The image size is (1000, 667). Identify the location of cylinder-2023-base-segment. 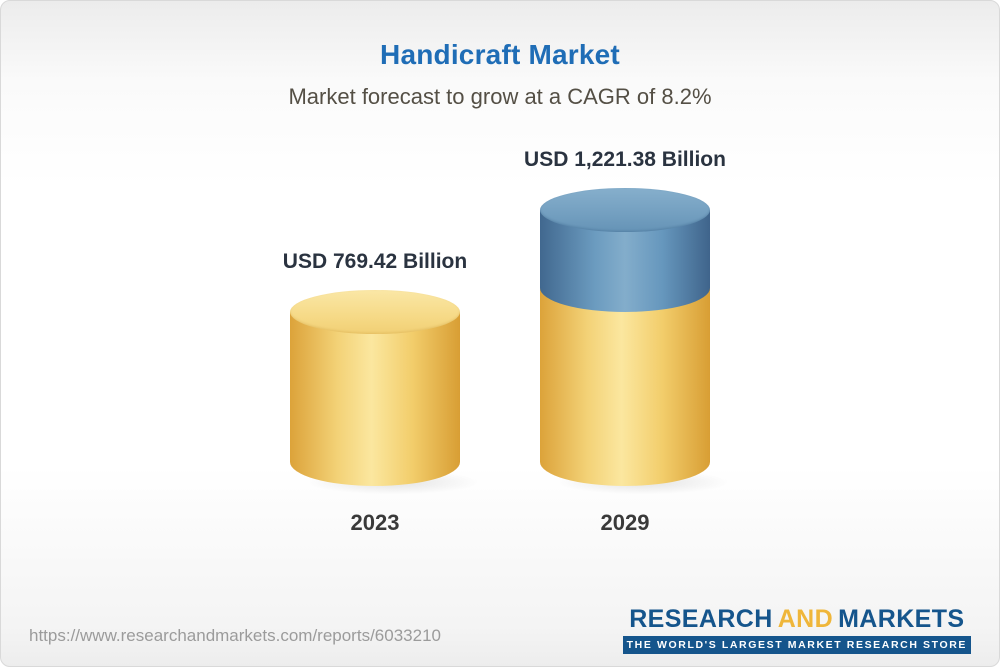
(375, 399).